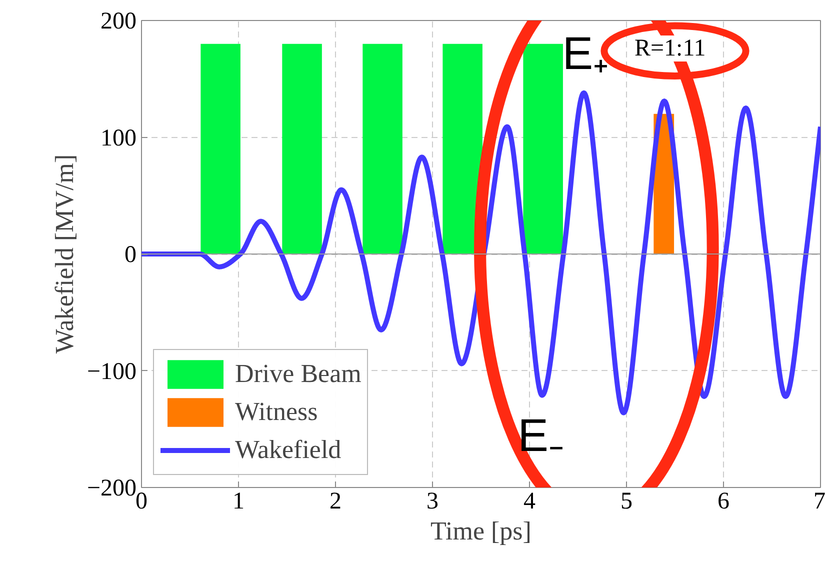 This screenshot has height=565, width=825. I want to click on x-tick-label: 4, so click(530, 501).